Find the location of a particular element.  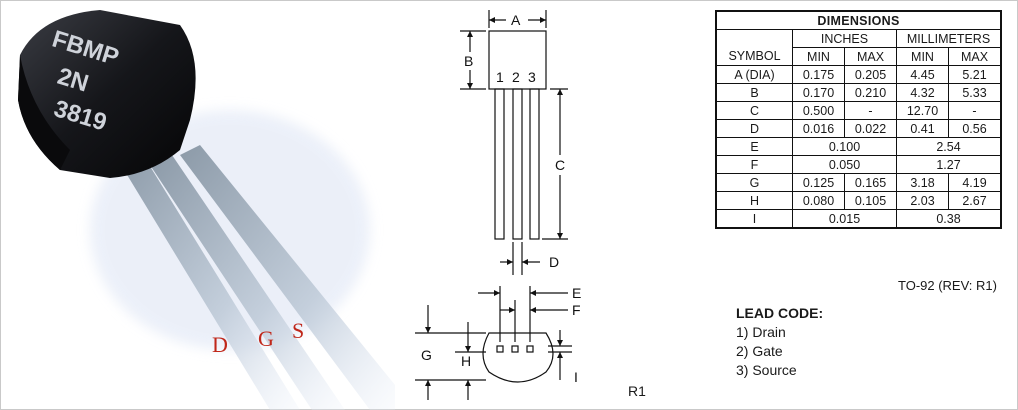

row-mm-max: 5.21 is located at coordinates (975, 74).